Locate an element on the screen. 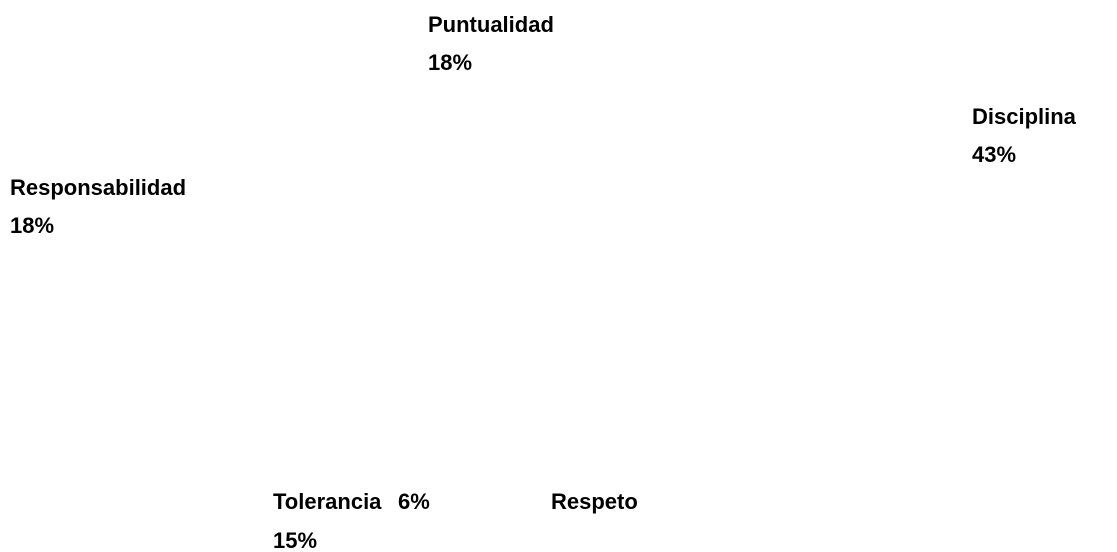 This screenshot has height=552, width=1117. slice-label: Disciplina is located at coordinates (1024, 116).